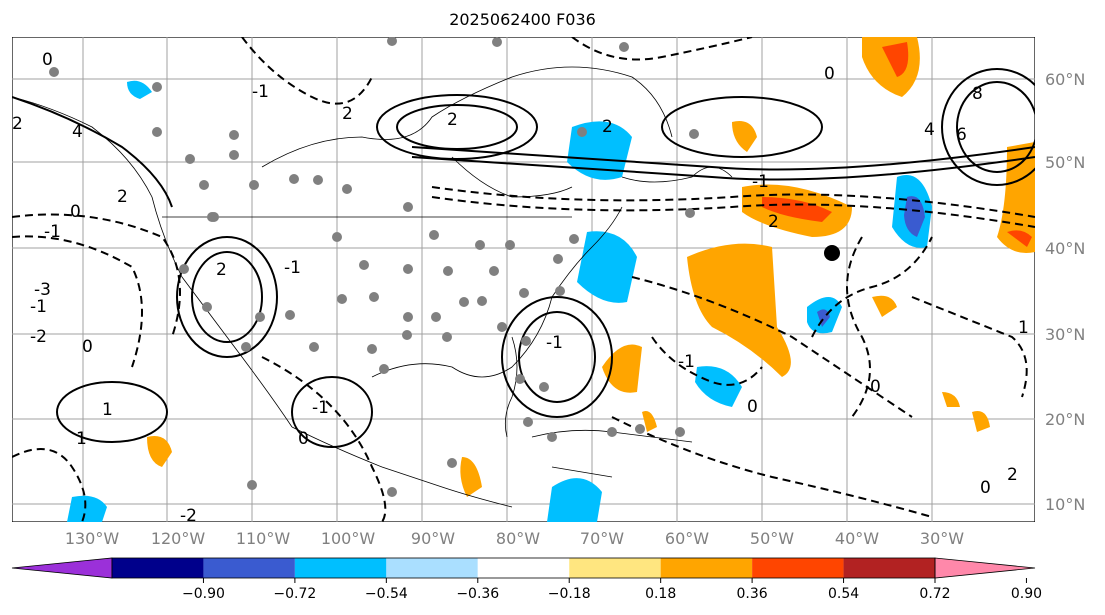 The width and height of the screenshot is (1105, 615). Describe the element at coordinates (934, 594) in the screenshot. I see `colorbar-tick-label: 0.72` at that location.